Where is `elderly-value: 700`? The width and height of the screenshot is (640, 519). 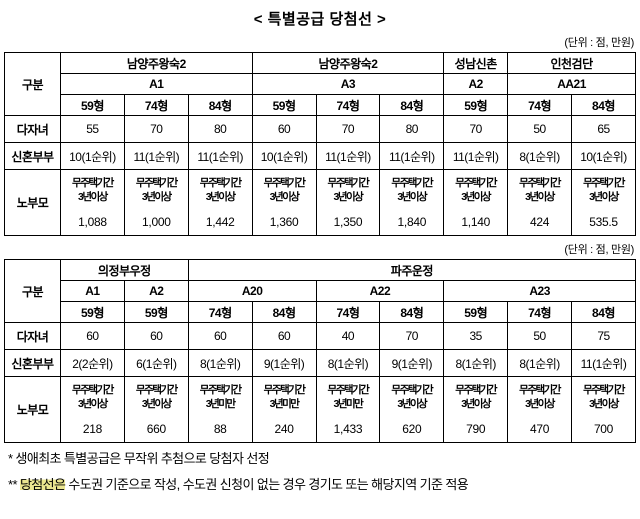
elderly-value: 700 is located at coordinates (603, 429).